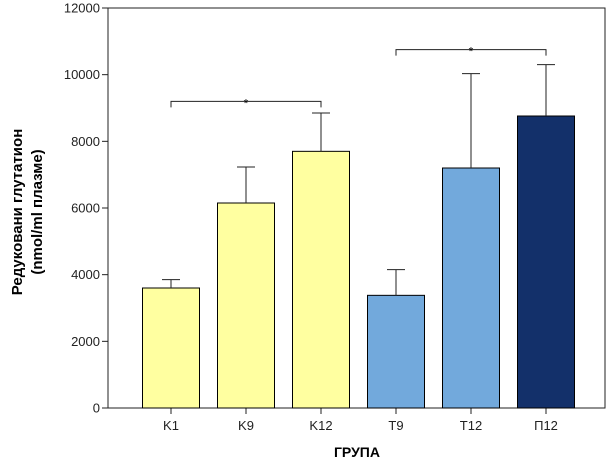 This screenshot has height=460, width=611. I want to click on x-tick-label: T12, so click(471, 425).